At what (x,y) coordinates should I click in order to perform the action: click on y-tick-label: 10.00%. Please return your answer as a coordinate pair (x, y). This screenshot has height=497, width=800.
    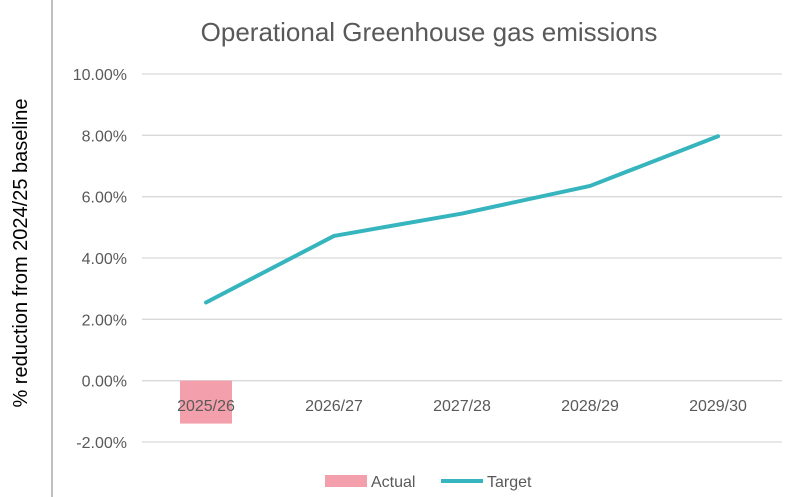
    Looking at the image, I should click on (100, 75).